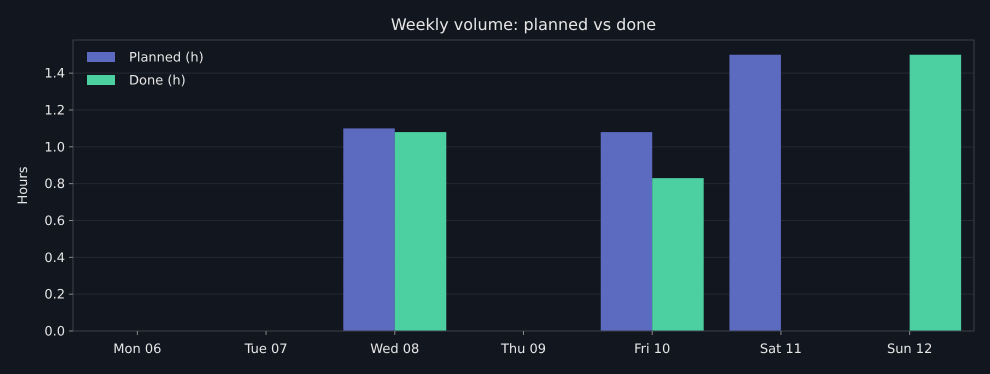 This screenshot has width=990, height=374. Describe the element at coordinates (54, 222) in the screenshot. I see `y-tick-label: 0.6` at that location.